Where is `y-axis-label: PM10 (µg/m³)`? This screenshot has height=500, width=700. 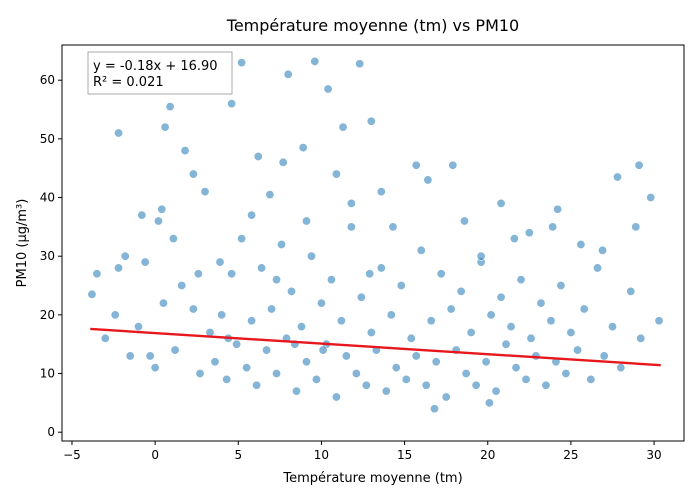 y-axis-label: PM10 (µg/m³) is located at coordinates (22, 243).